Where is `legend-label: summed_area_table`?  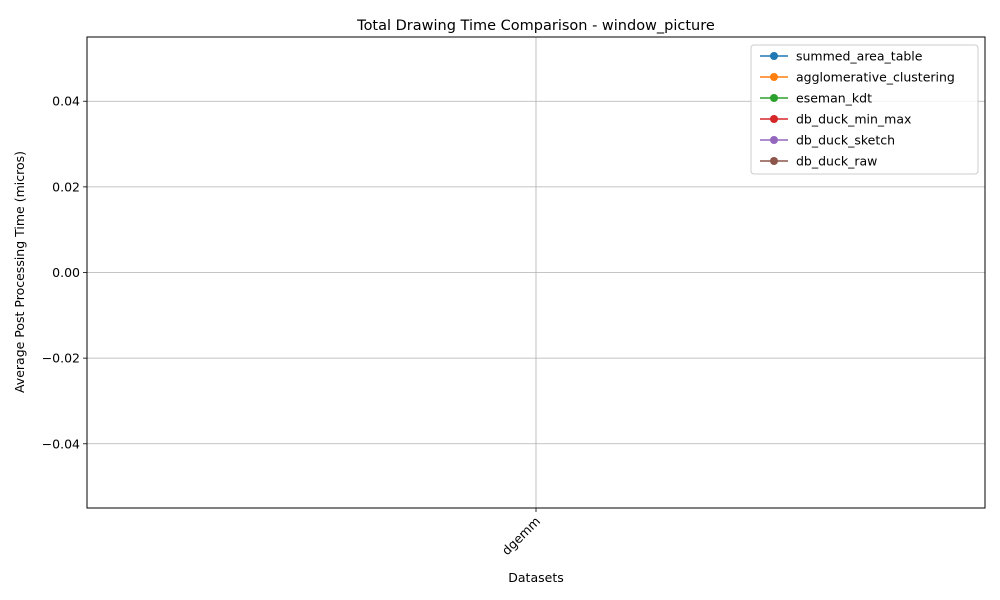 legend-label: summed_area_table is located at coordinates (859, 56).